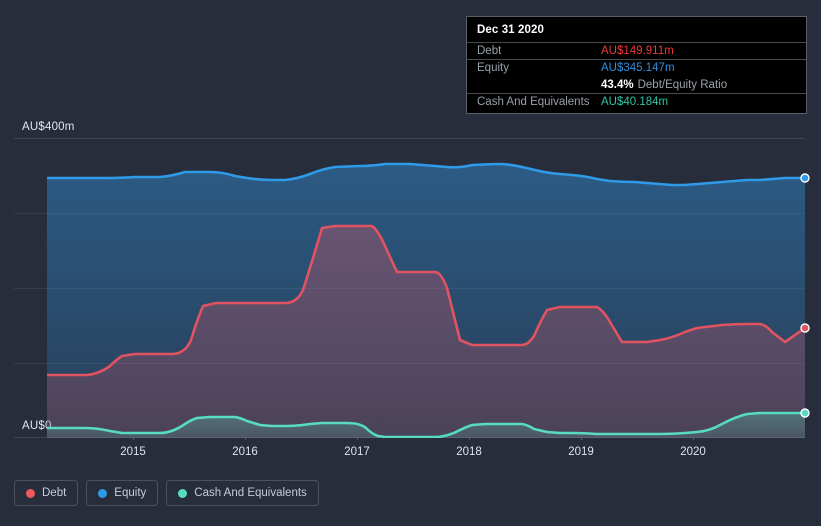 The height and width of the screenshot is (526, 821). I want to click on legend-label-equity: Equity, so click(130, 493).